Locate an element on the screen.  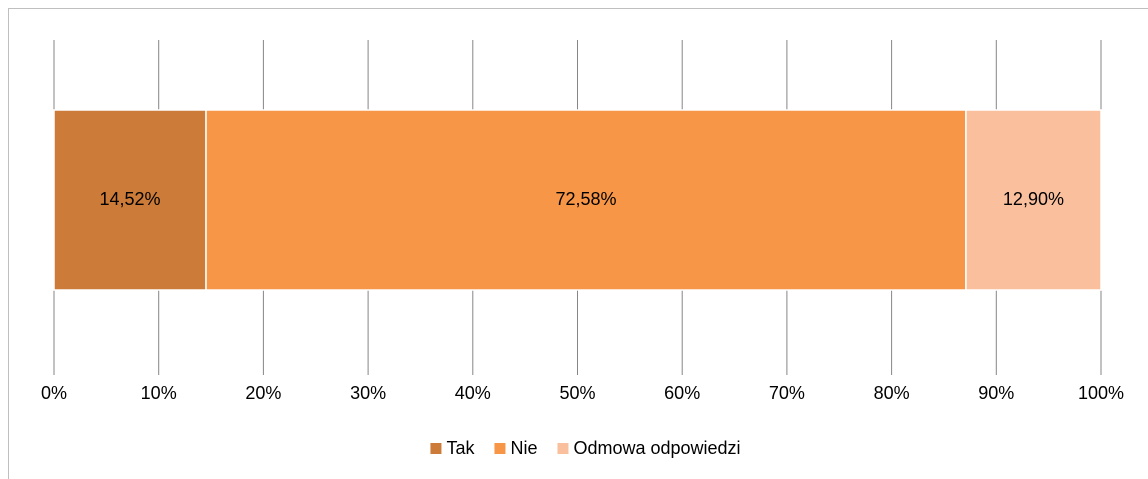
data-label: 72,58% is located at coordinates (585, 199).